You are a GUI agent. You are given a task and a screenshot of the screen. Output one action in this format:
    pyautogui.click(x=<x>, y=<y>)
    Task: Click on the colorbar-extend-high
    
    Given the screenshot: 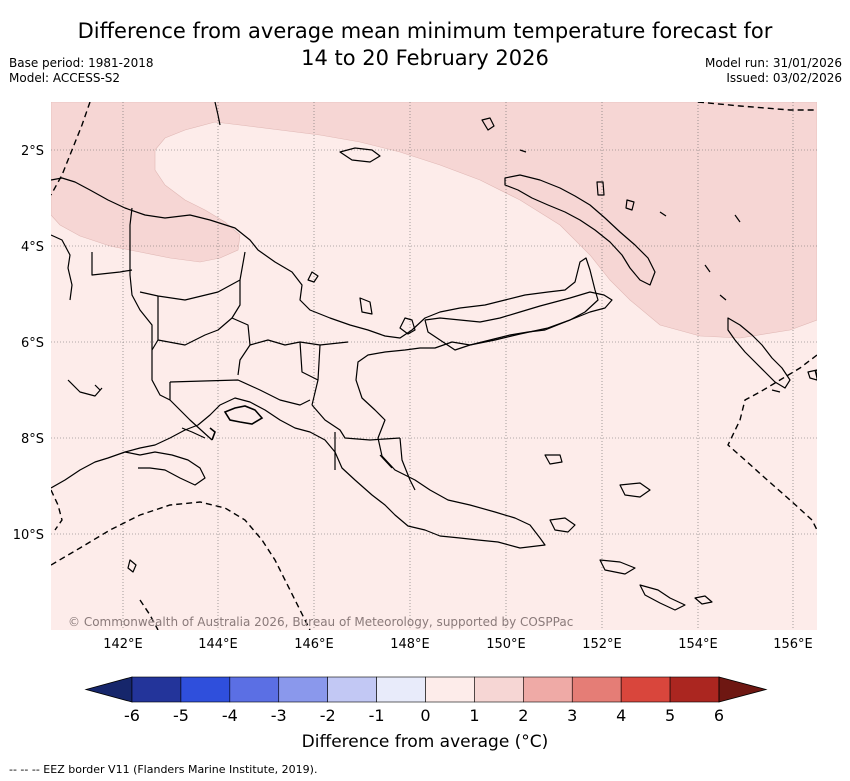 What is the action you would take?
    pyautogui.click(x=743, y=689)
    